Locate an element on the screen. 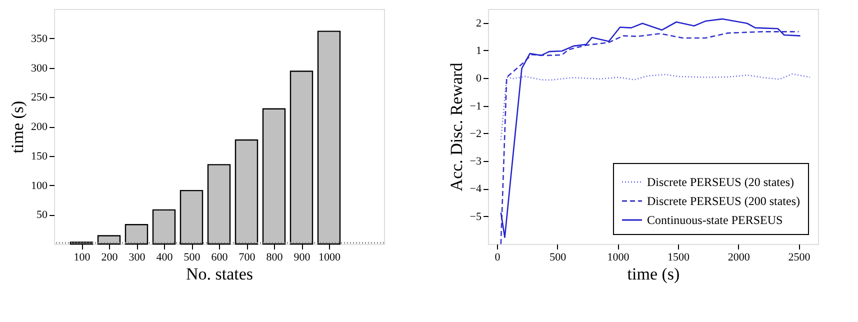 This screenshot has height=322, width=858. x-tick-label: 2000 is located at coordinates (739, 258).